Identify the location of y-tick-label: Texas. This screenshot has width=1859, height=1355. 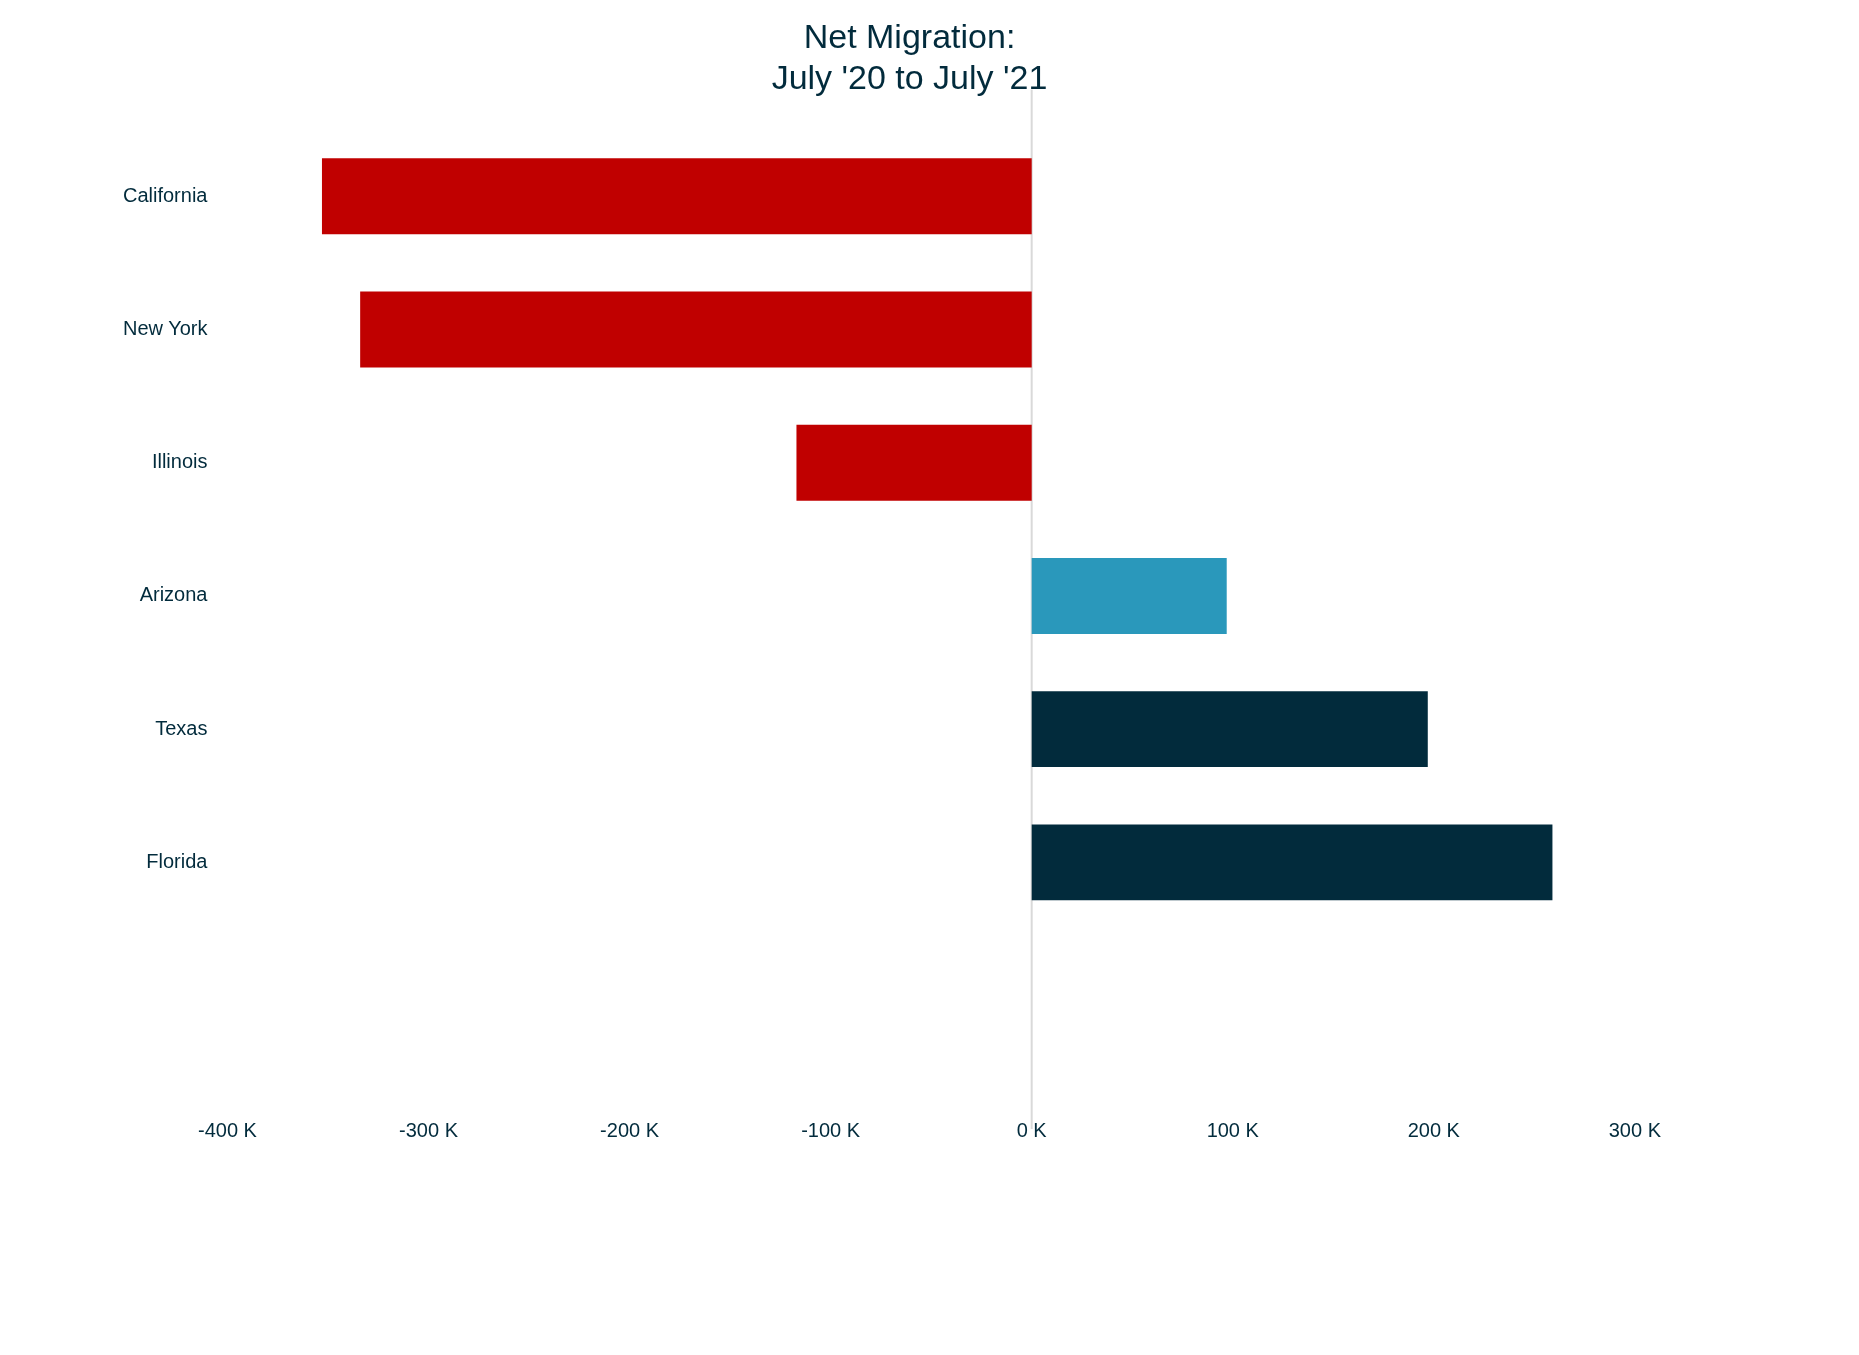
(181, 727).